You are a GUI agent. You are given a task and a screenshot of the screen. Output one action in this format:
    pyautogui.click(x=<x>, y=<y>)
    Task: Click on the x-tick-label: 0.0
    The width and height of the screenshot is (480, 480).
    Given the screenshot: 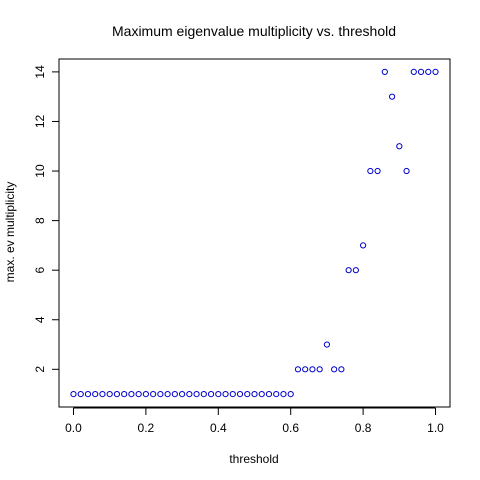 What is the action you would take?
    pyautogui.click(x=73, y=428)
    